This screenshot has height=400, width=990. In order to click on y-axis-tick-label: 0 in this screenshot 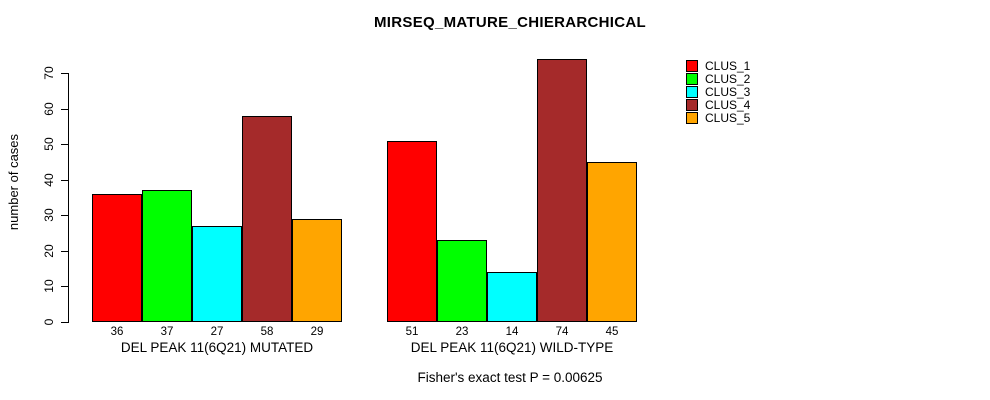, I will do `click(49, 322)`.